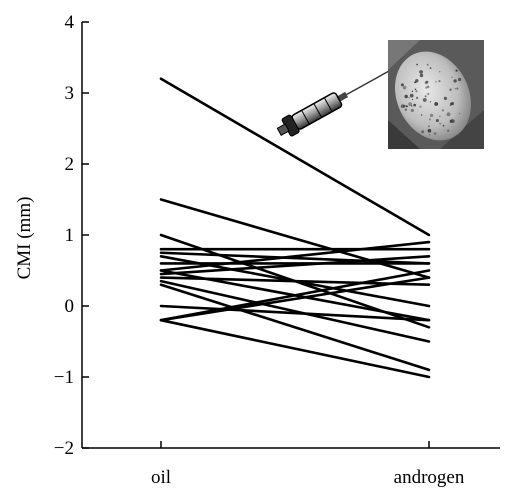  Describe the element at coordinates (161, 477) in the screenshot. I see `x-category-label: oil` at that location.